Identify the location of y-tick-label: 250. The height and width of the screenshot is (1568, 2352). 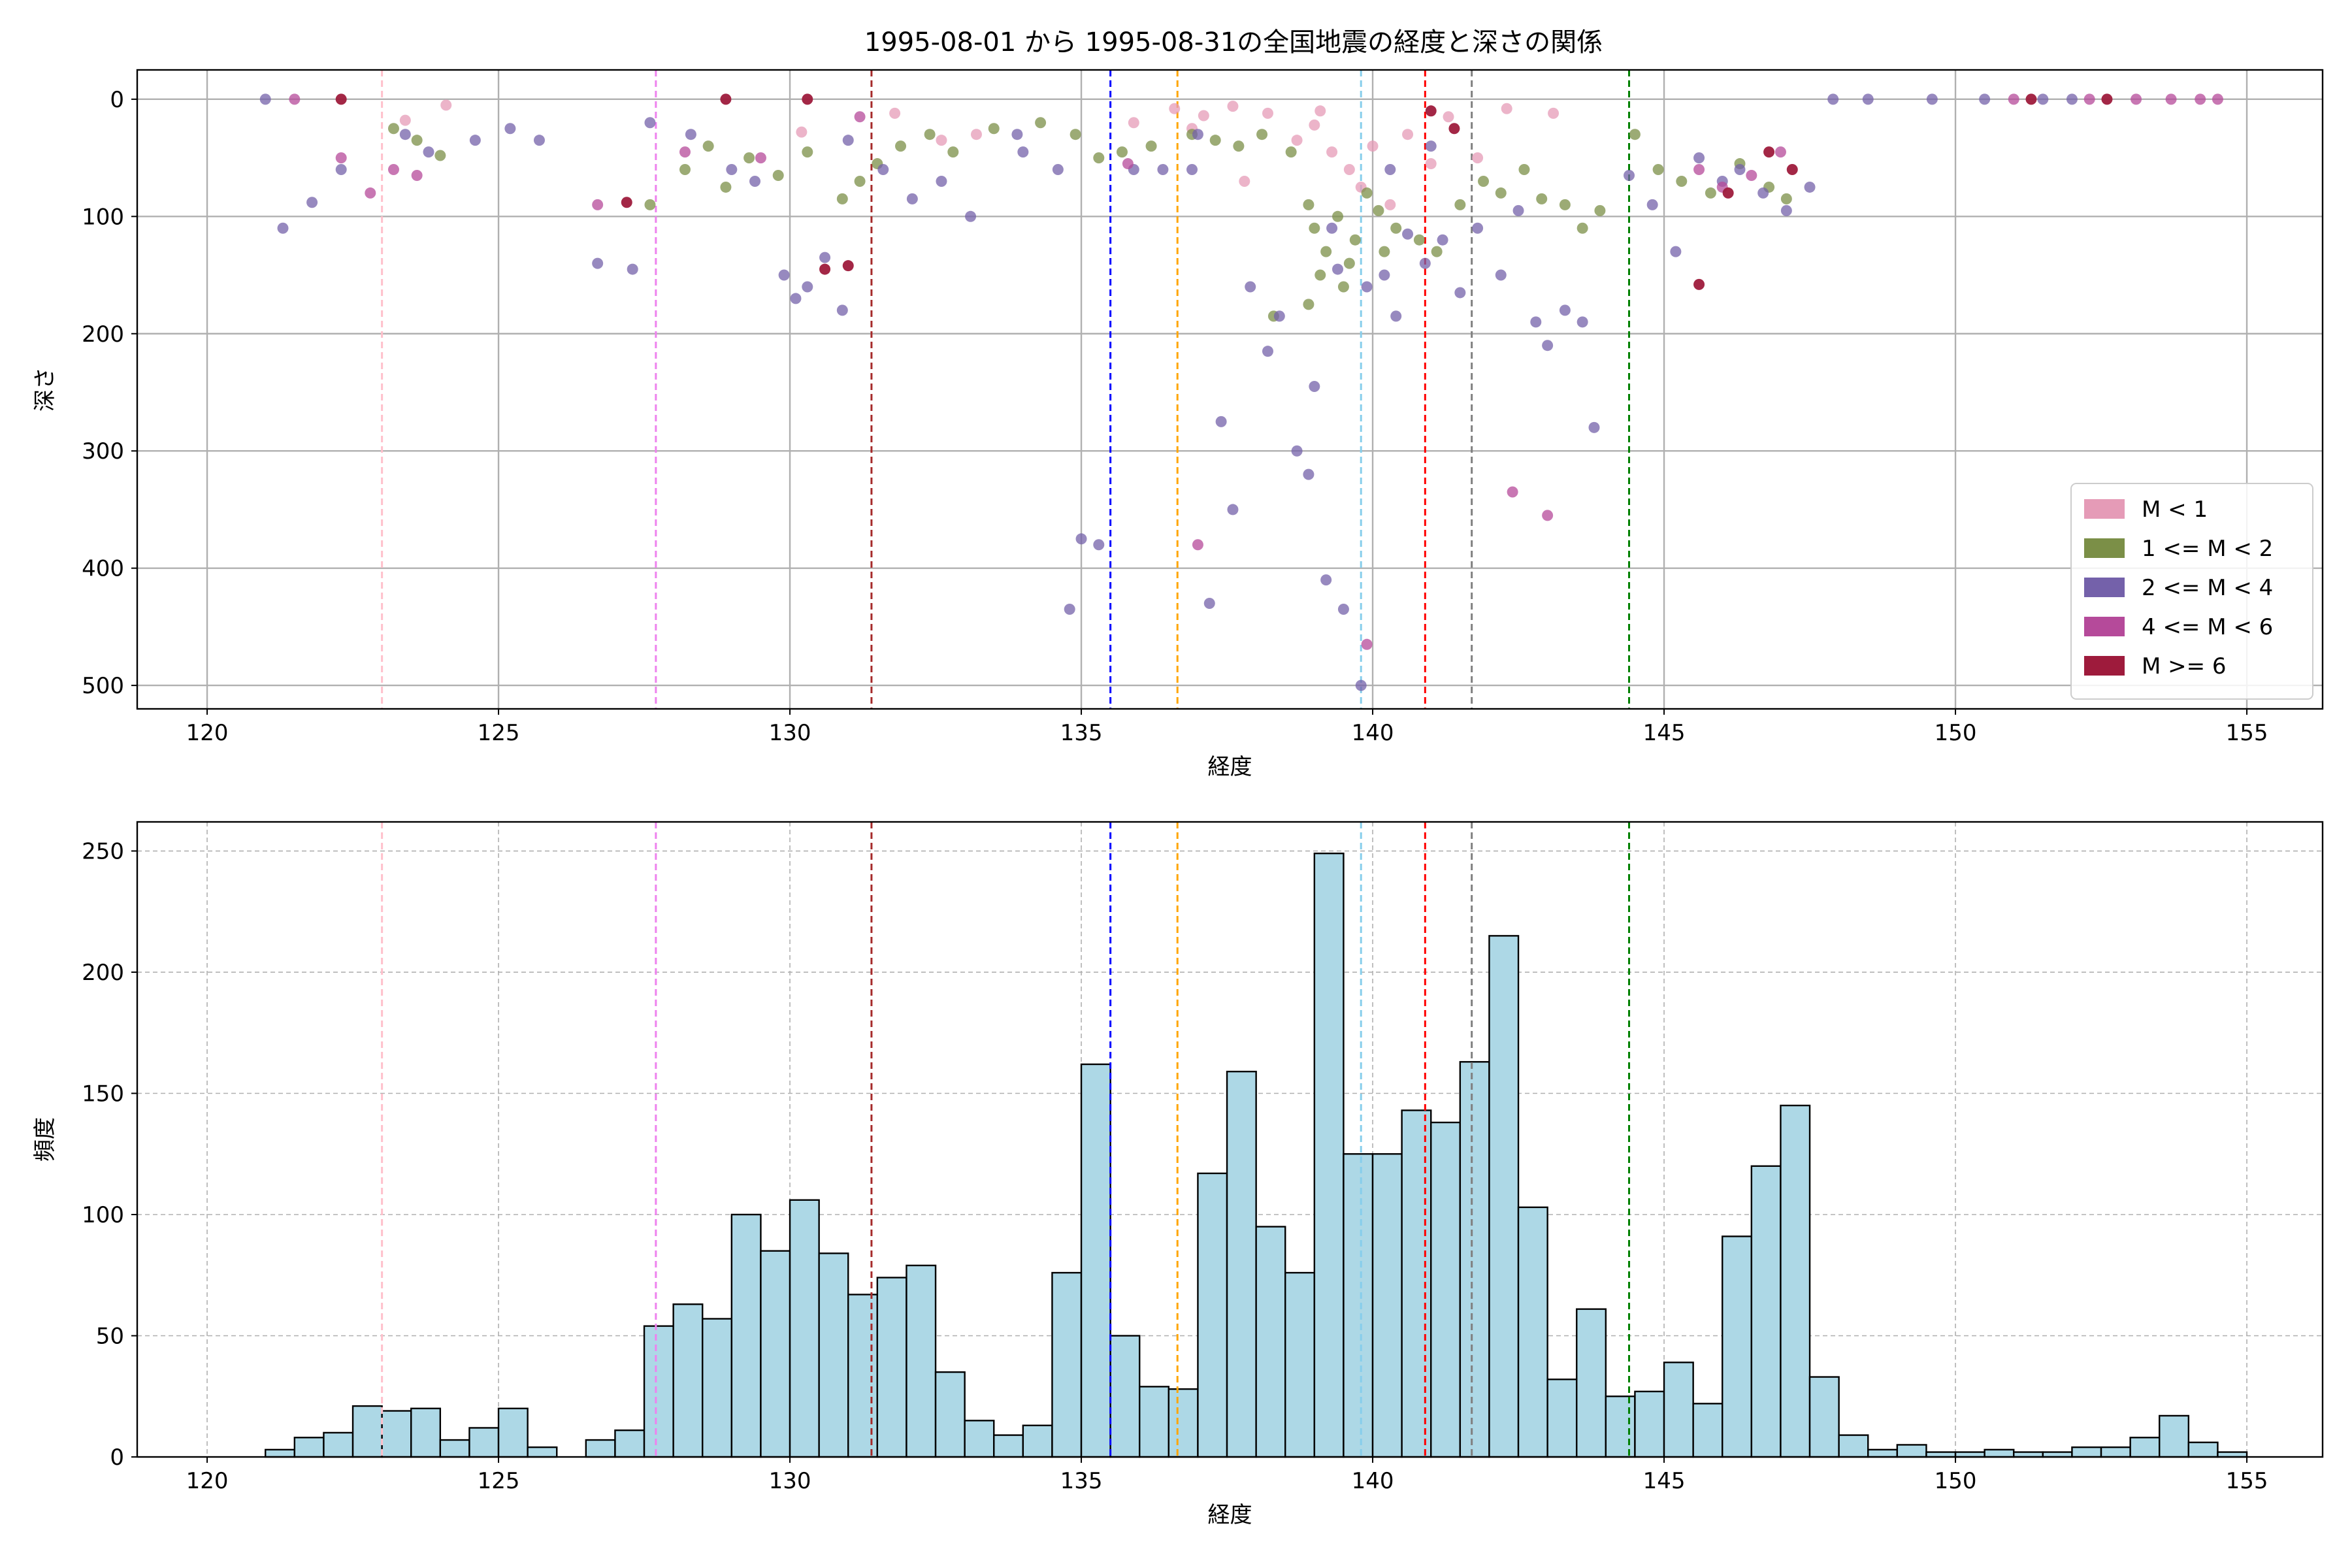
(103, 852).